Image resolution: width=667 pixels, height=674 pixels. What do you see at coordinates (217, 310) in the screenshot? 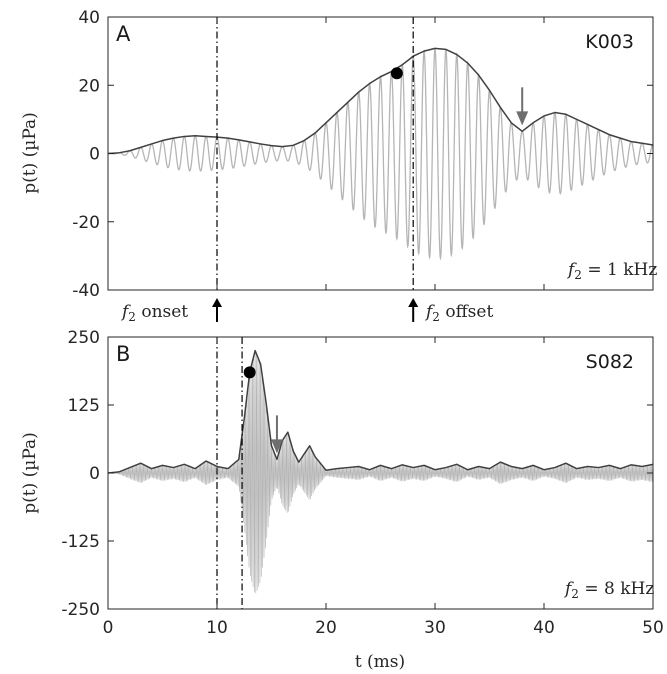
I see `f2-onset-arrow` at bounding box center [217, 310].